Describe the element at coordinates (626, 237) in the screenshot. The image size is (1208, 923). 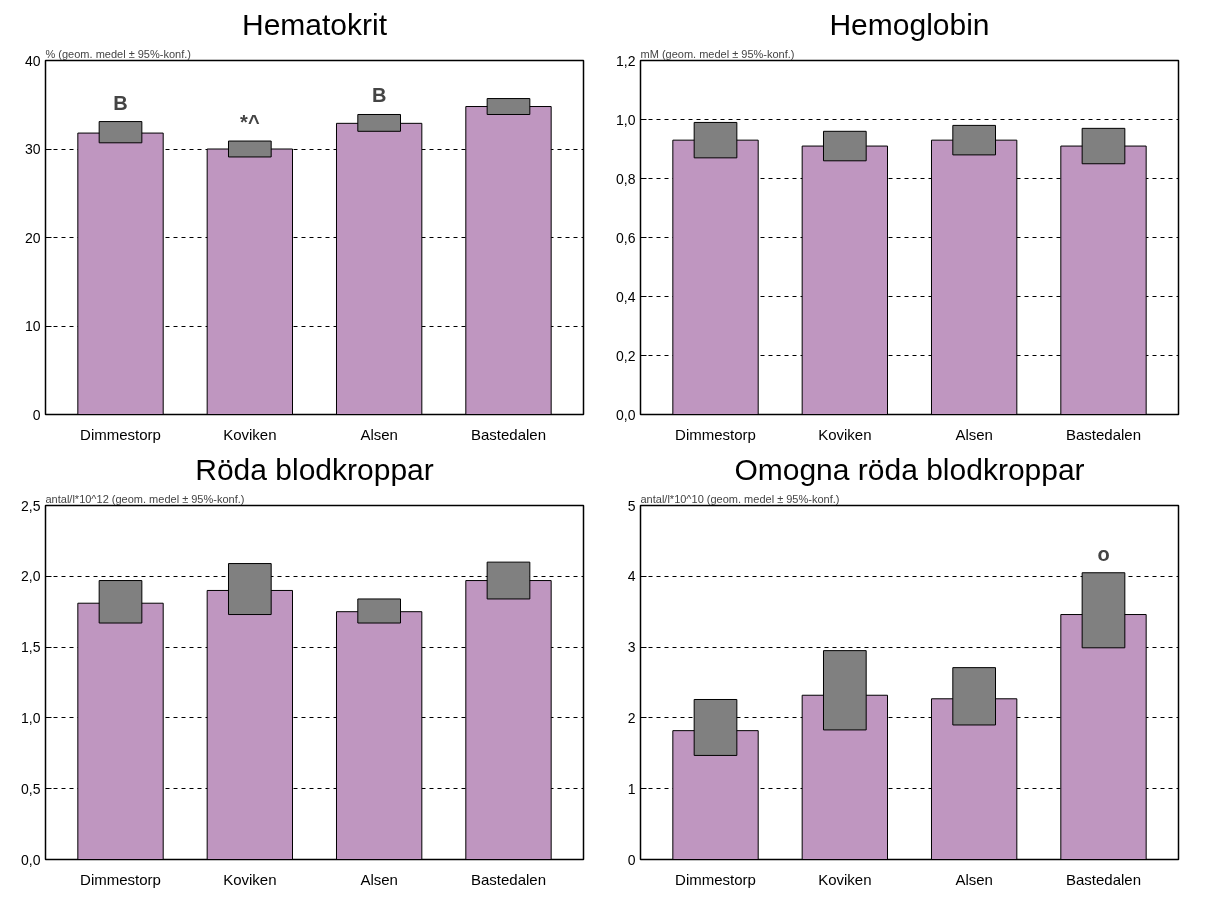
I see `y-tick-label: 0,6` at that location.